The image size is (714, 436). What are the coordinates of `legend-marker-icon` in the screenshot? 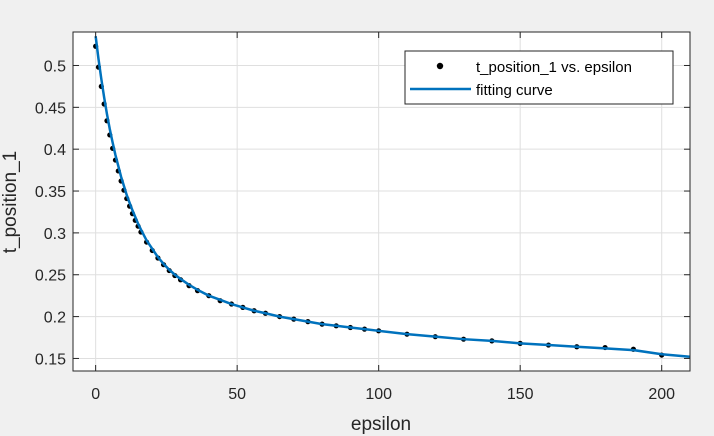 It's located at (440, 66).